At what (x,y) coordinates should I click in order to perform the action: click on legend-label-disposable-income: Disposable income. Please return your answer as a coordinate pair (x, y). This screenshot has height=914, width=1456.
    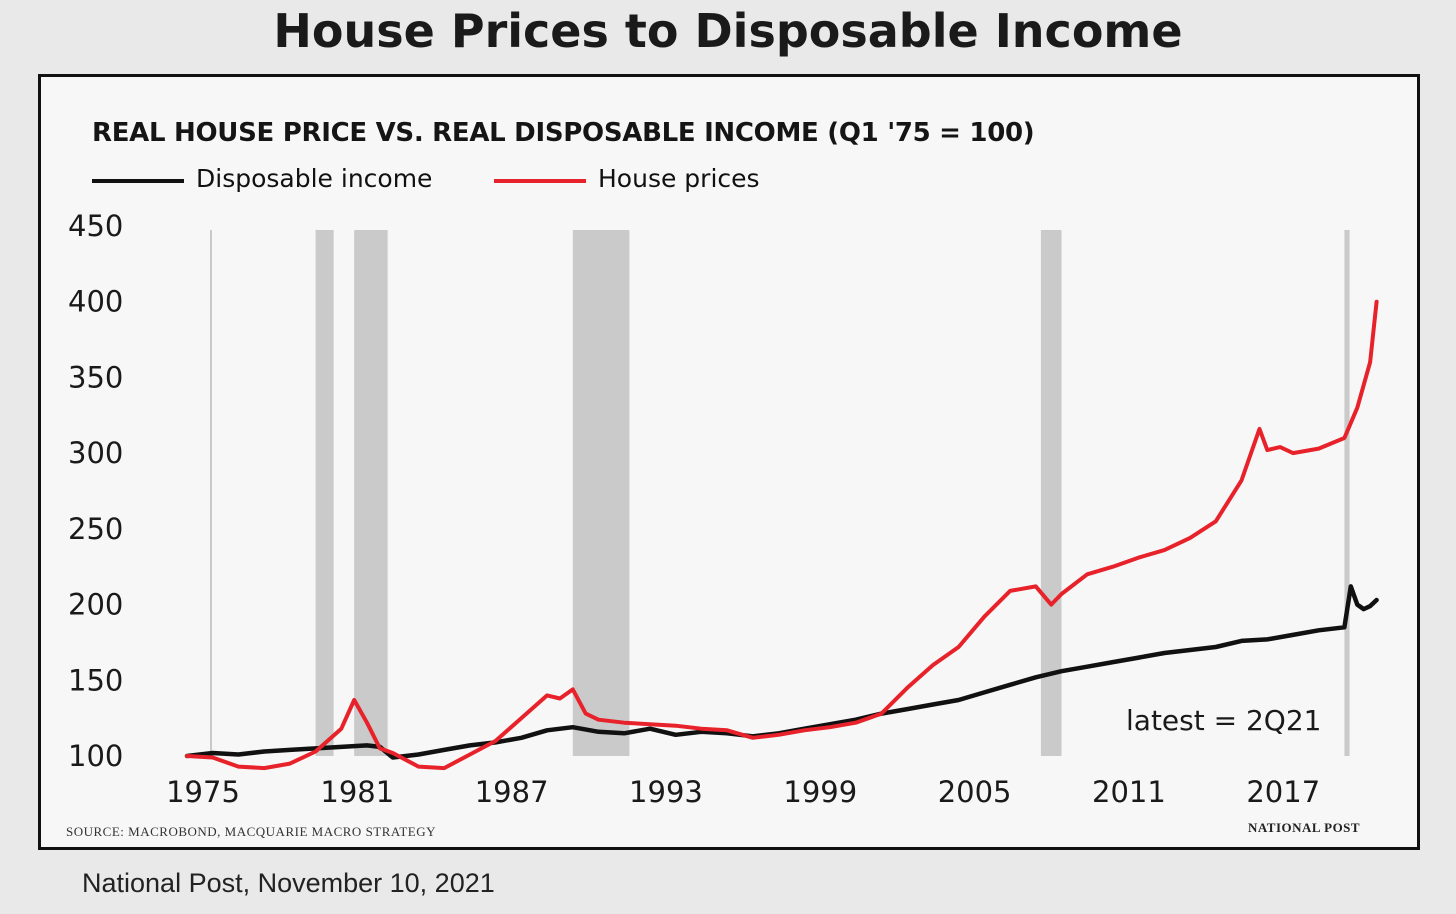
    Looking at the image, I should click on (314, 178).